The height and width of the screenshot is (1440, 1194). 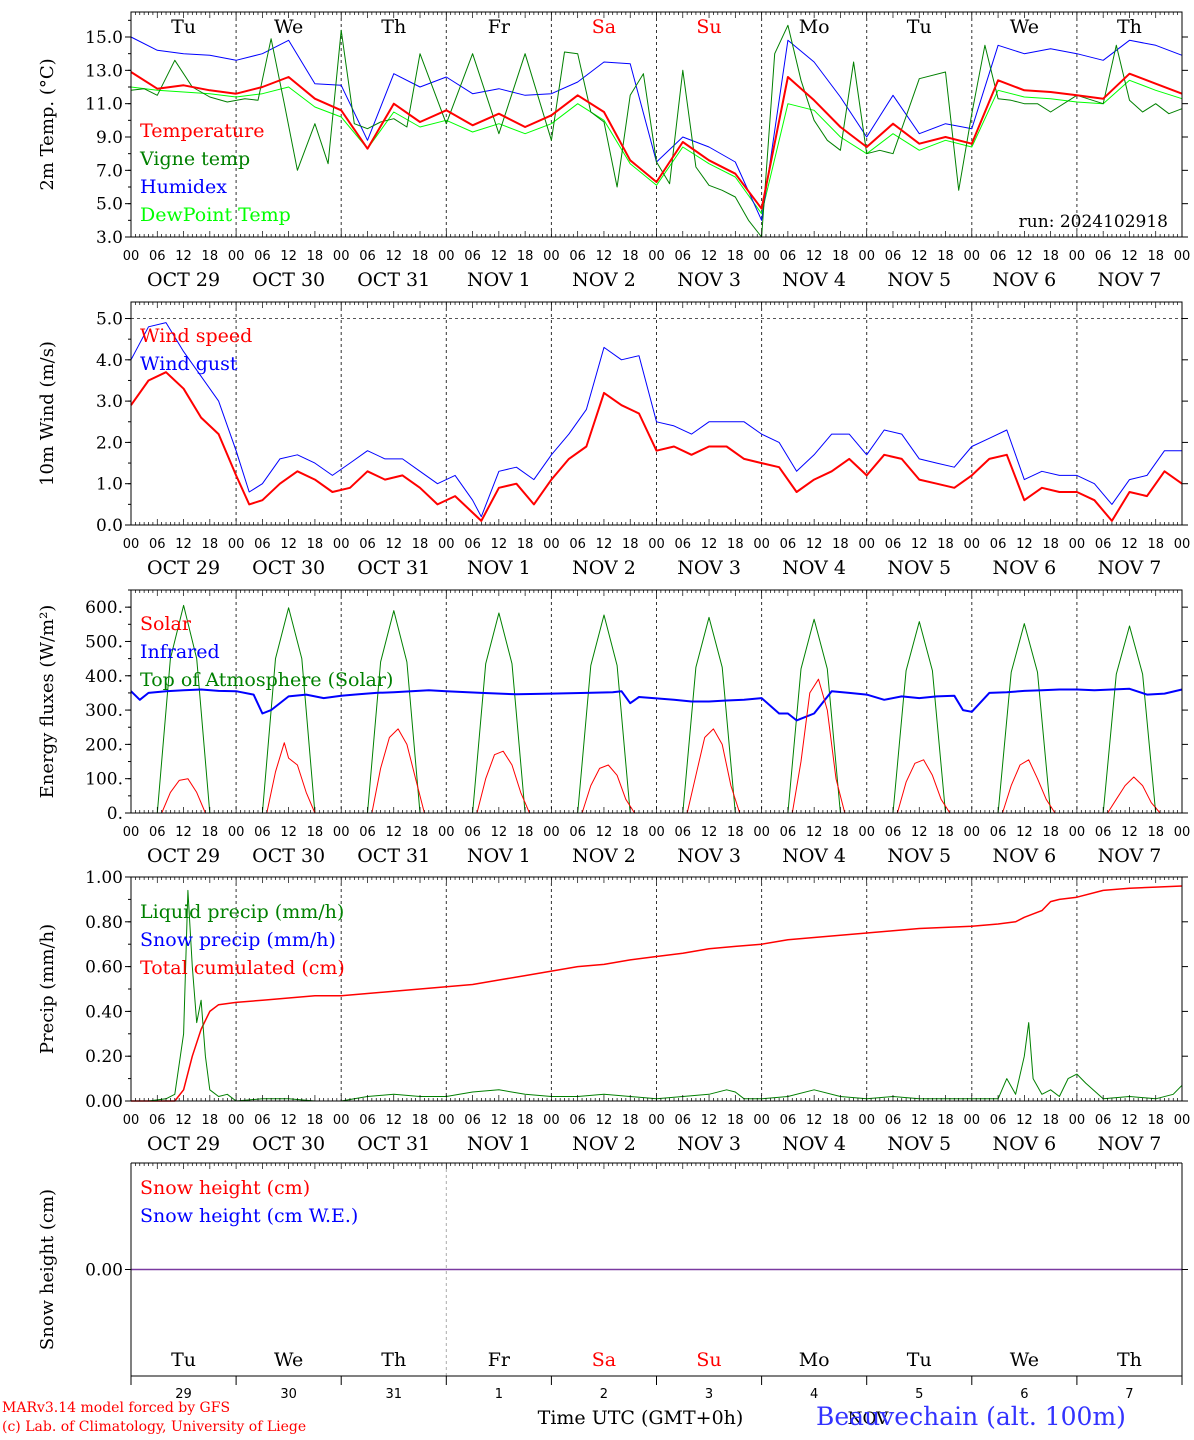 What do you see at coordinates (708, 27) in the screenshot?
I see `day-name: Su` at bounding box center [708, 27].